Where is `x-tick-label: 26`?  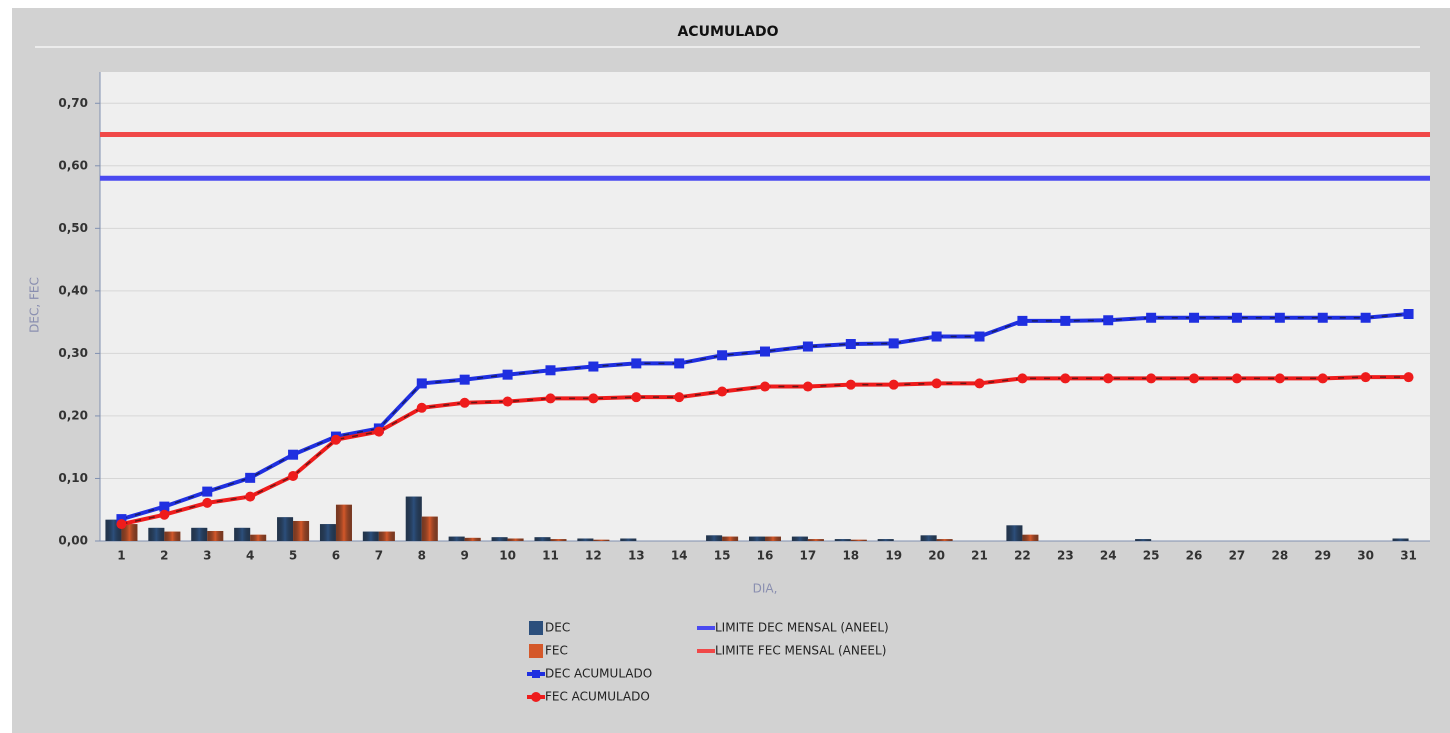
x-tick-label: 26 is located at coordinates (1194, 556).